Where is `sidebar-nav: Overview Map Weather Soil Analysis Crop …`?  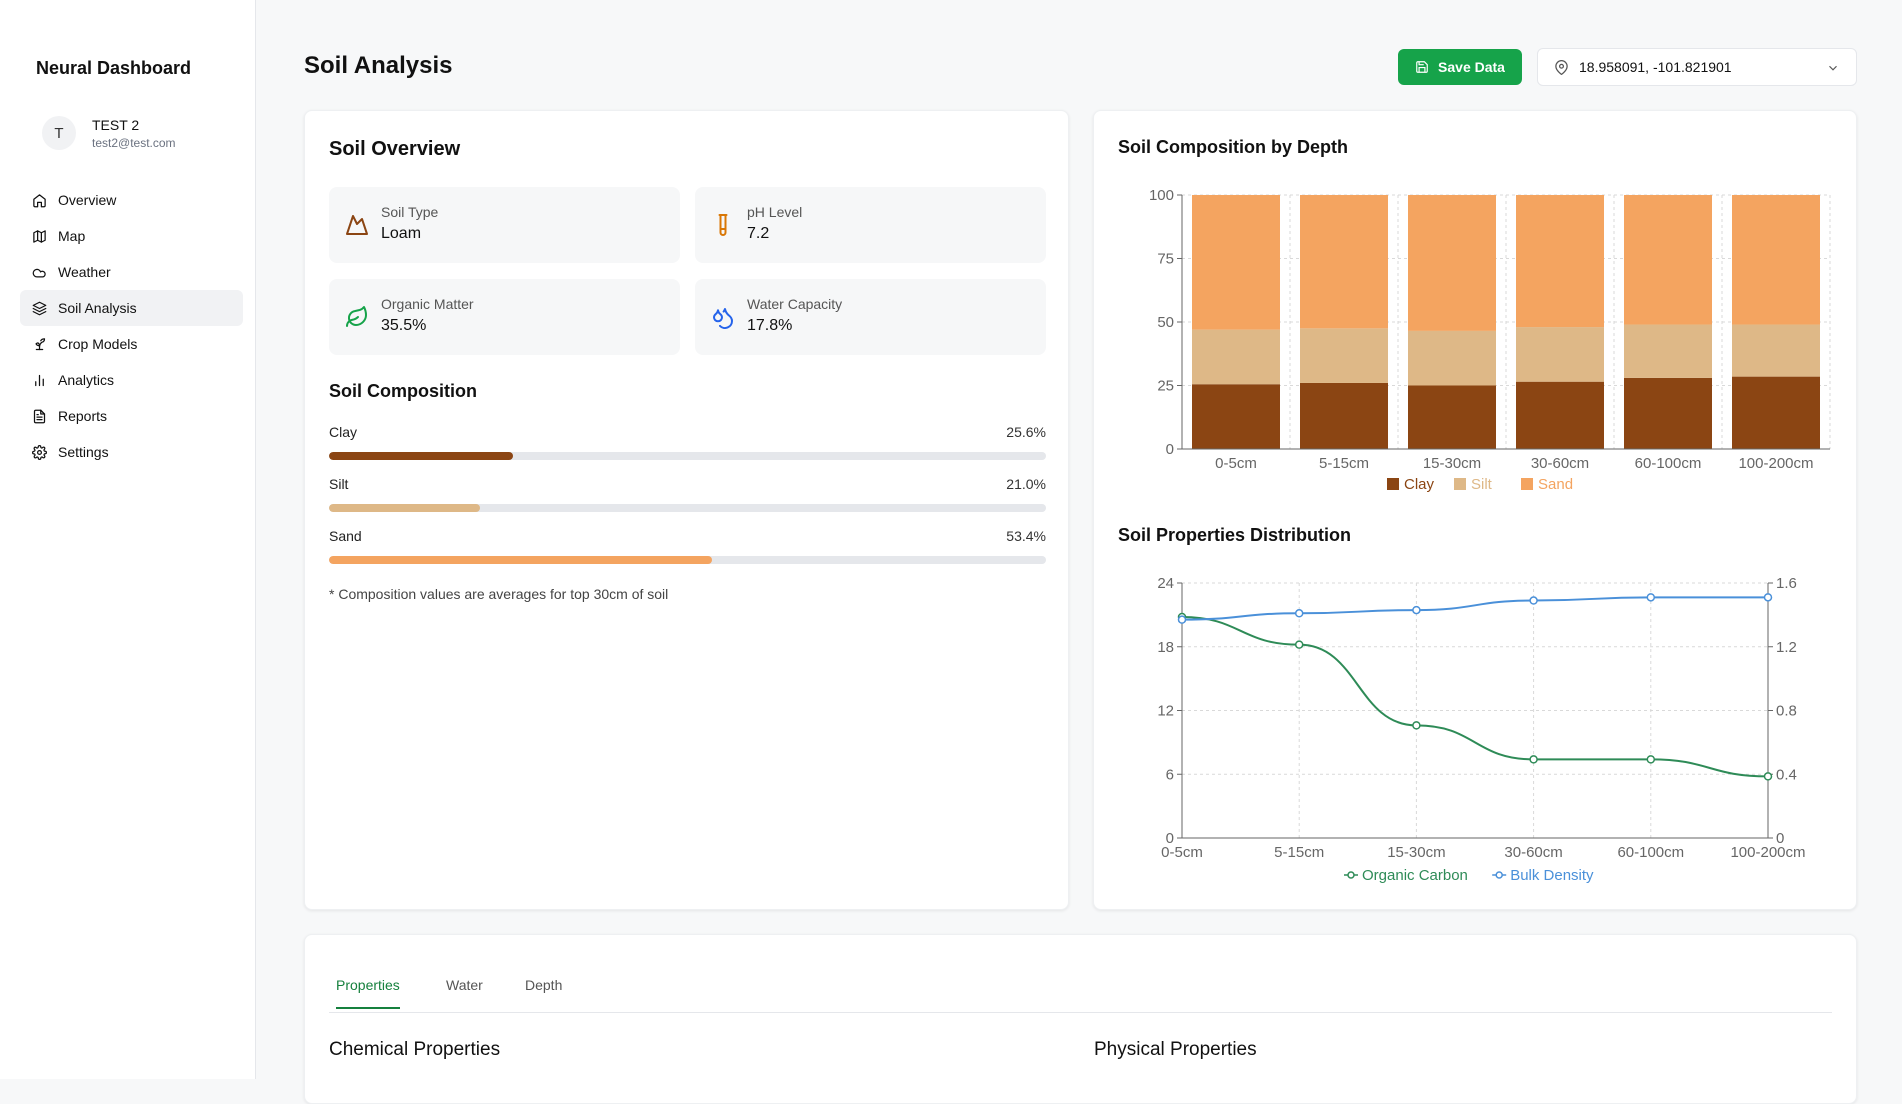
sidebar-nav: Overview Map Weather Soil Analysis Crop … is located at coordinates (131, 326).